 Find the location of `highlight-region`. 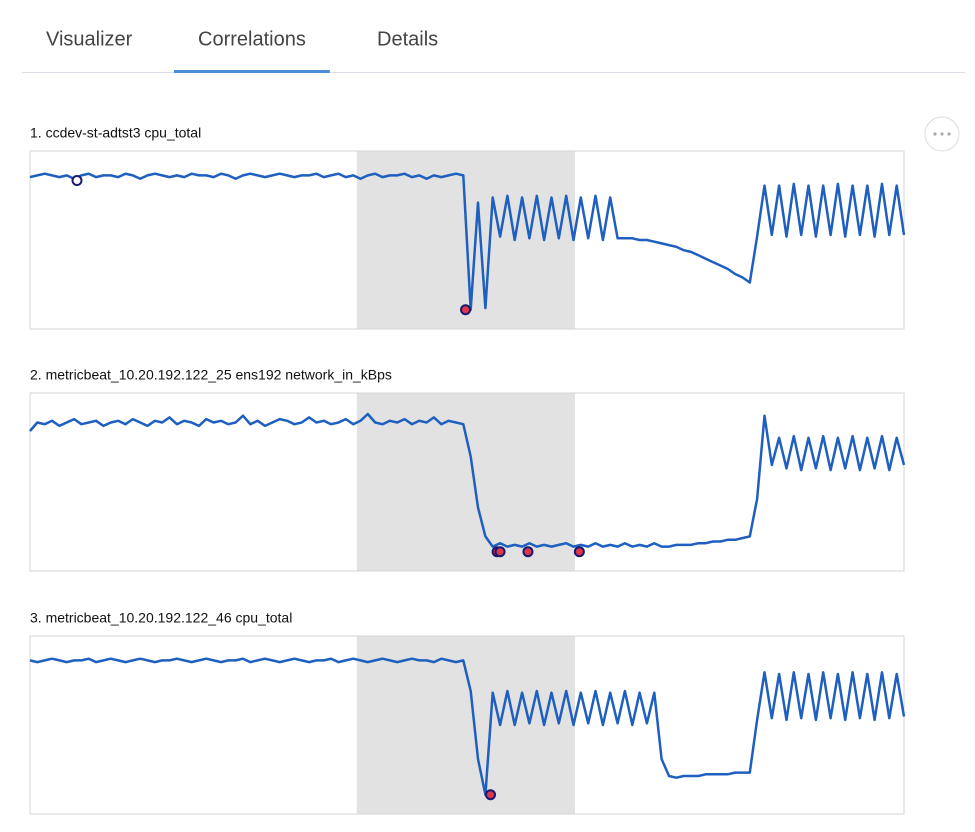

highlight-region is located at coordinates (465, 725).